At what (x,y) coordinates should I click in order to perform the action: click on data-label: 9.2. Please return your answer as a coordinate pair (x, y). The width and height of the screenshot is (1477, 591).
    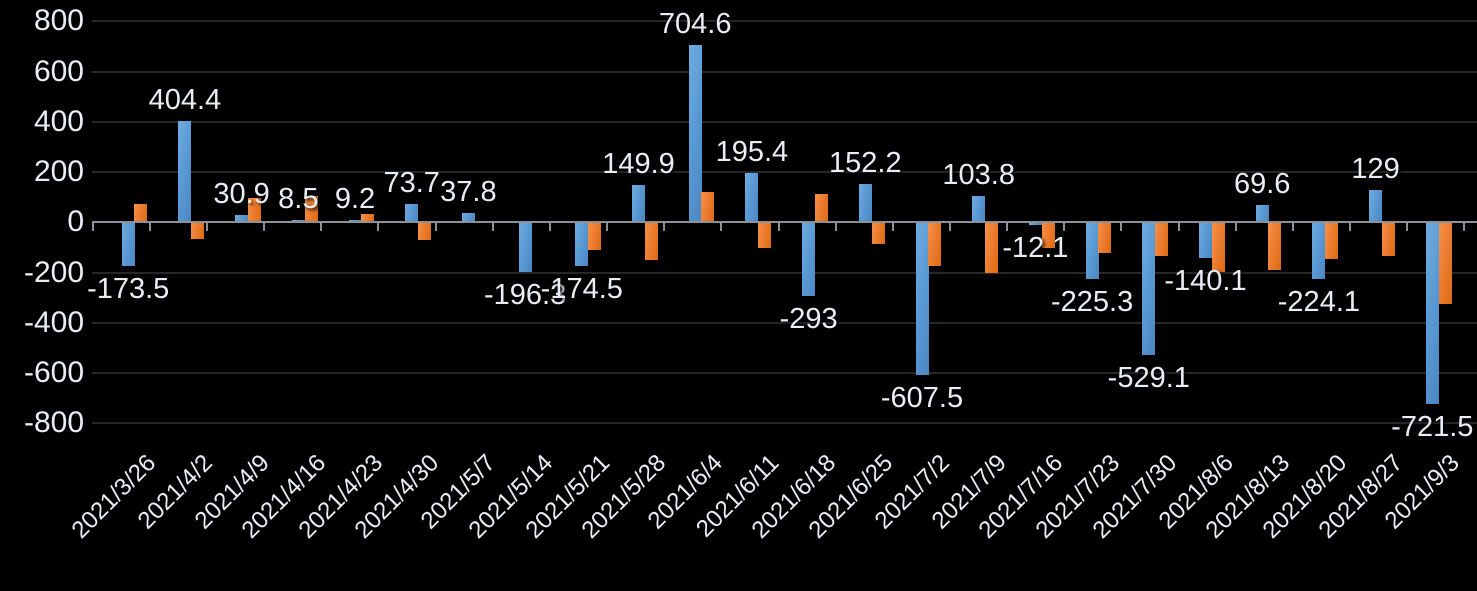
    Looking at the image, I should click on (355, 199).